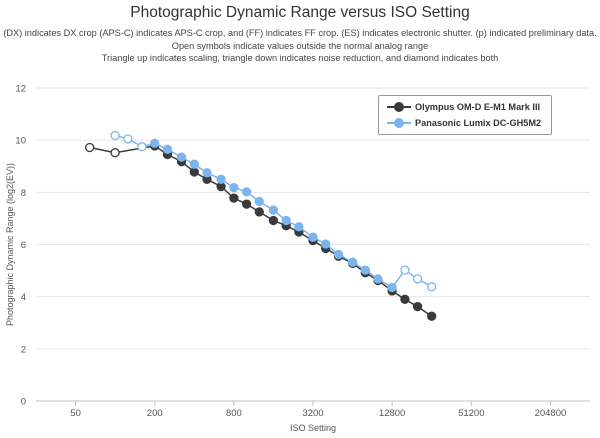 The height and width of the screenshot is (438, 600). I want to click on legend-item-panasonic: Panasonic Lumix DC-GH5M2, so click(464, 123).